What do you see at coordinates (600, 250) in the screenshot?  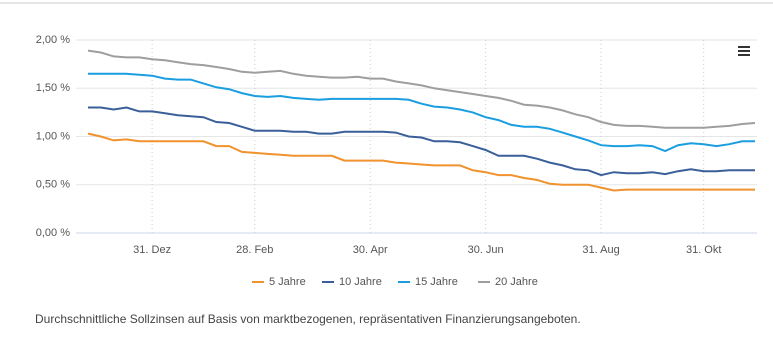 I see `x-tick-label: 31. Aug` at bounding box center [600, 250].